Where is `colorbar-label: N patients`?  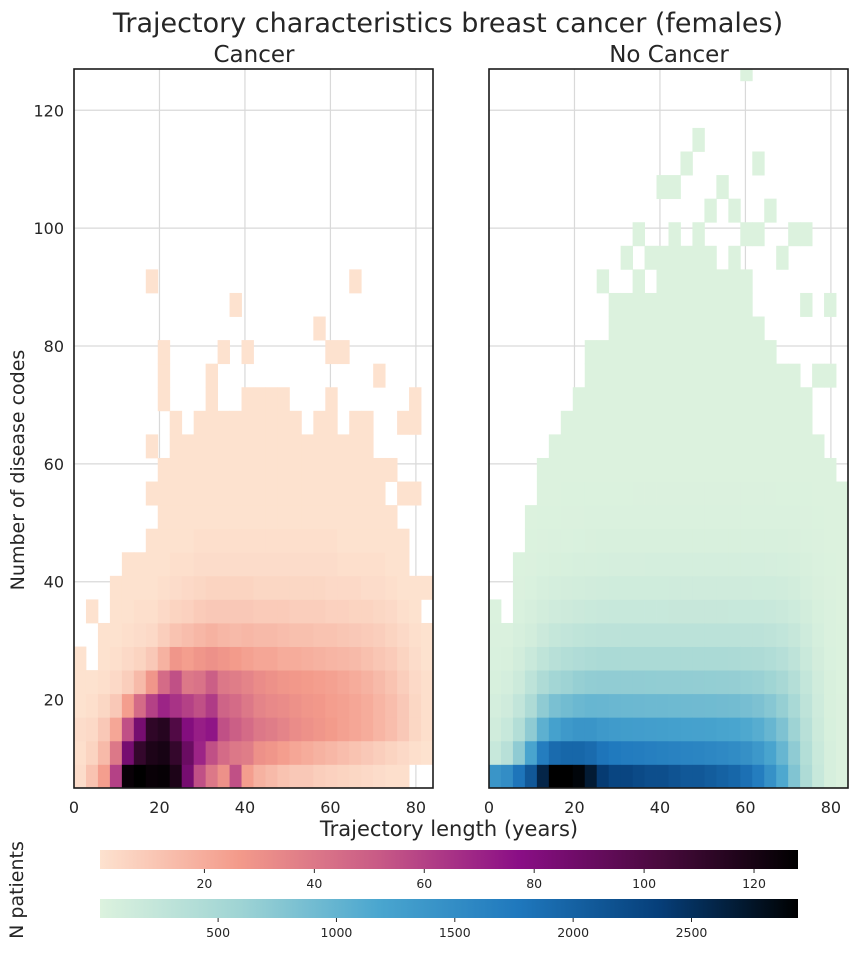 colorbar-label: N patients is located at coordinates (17, 890).